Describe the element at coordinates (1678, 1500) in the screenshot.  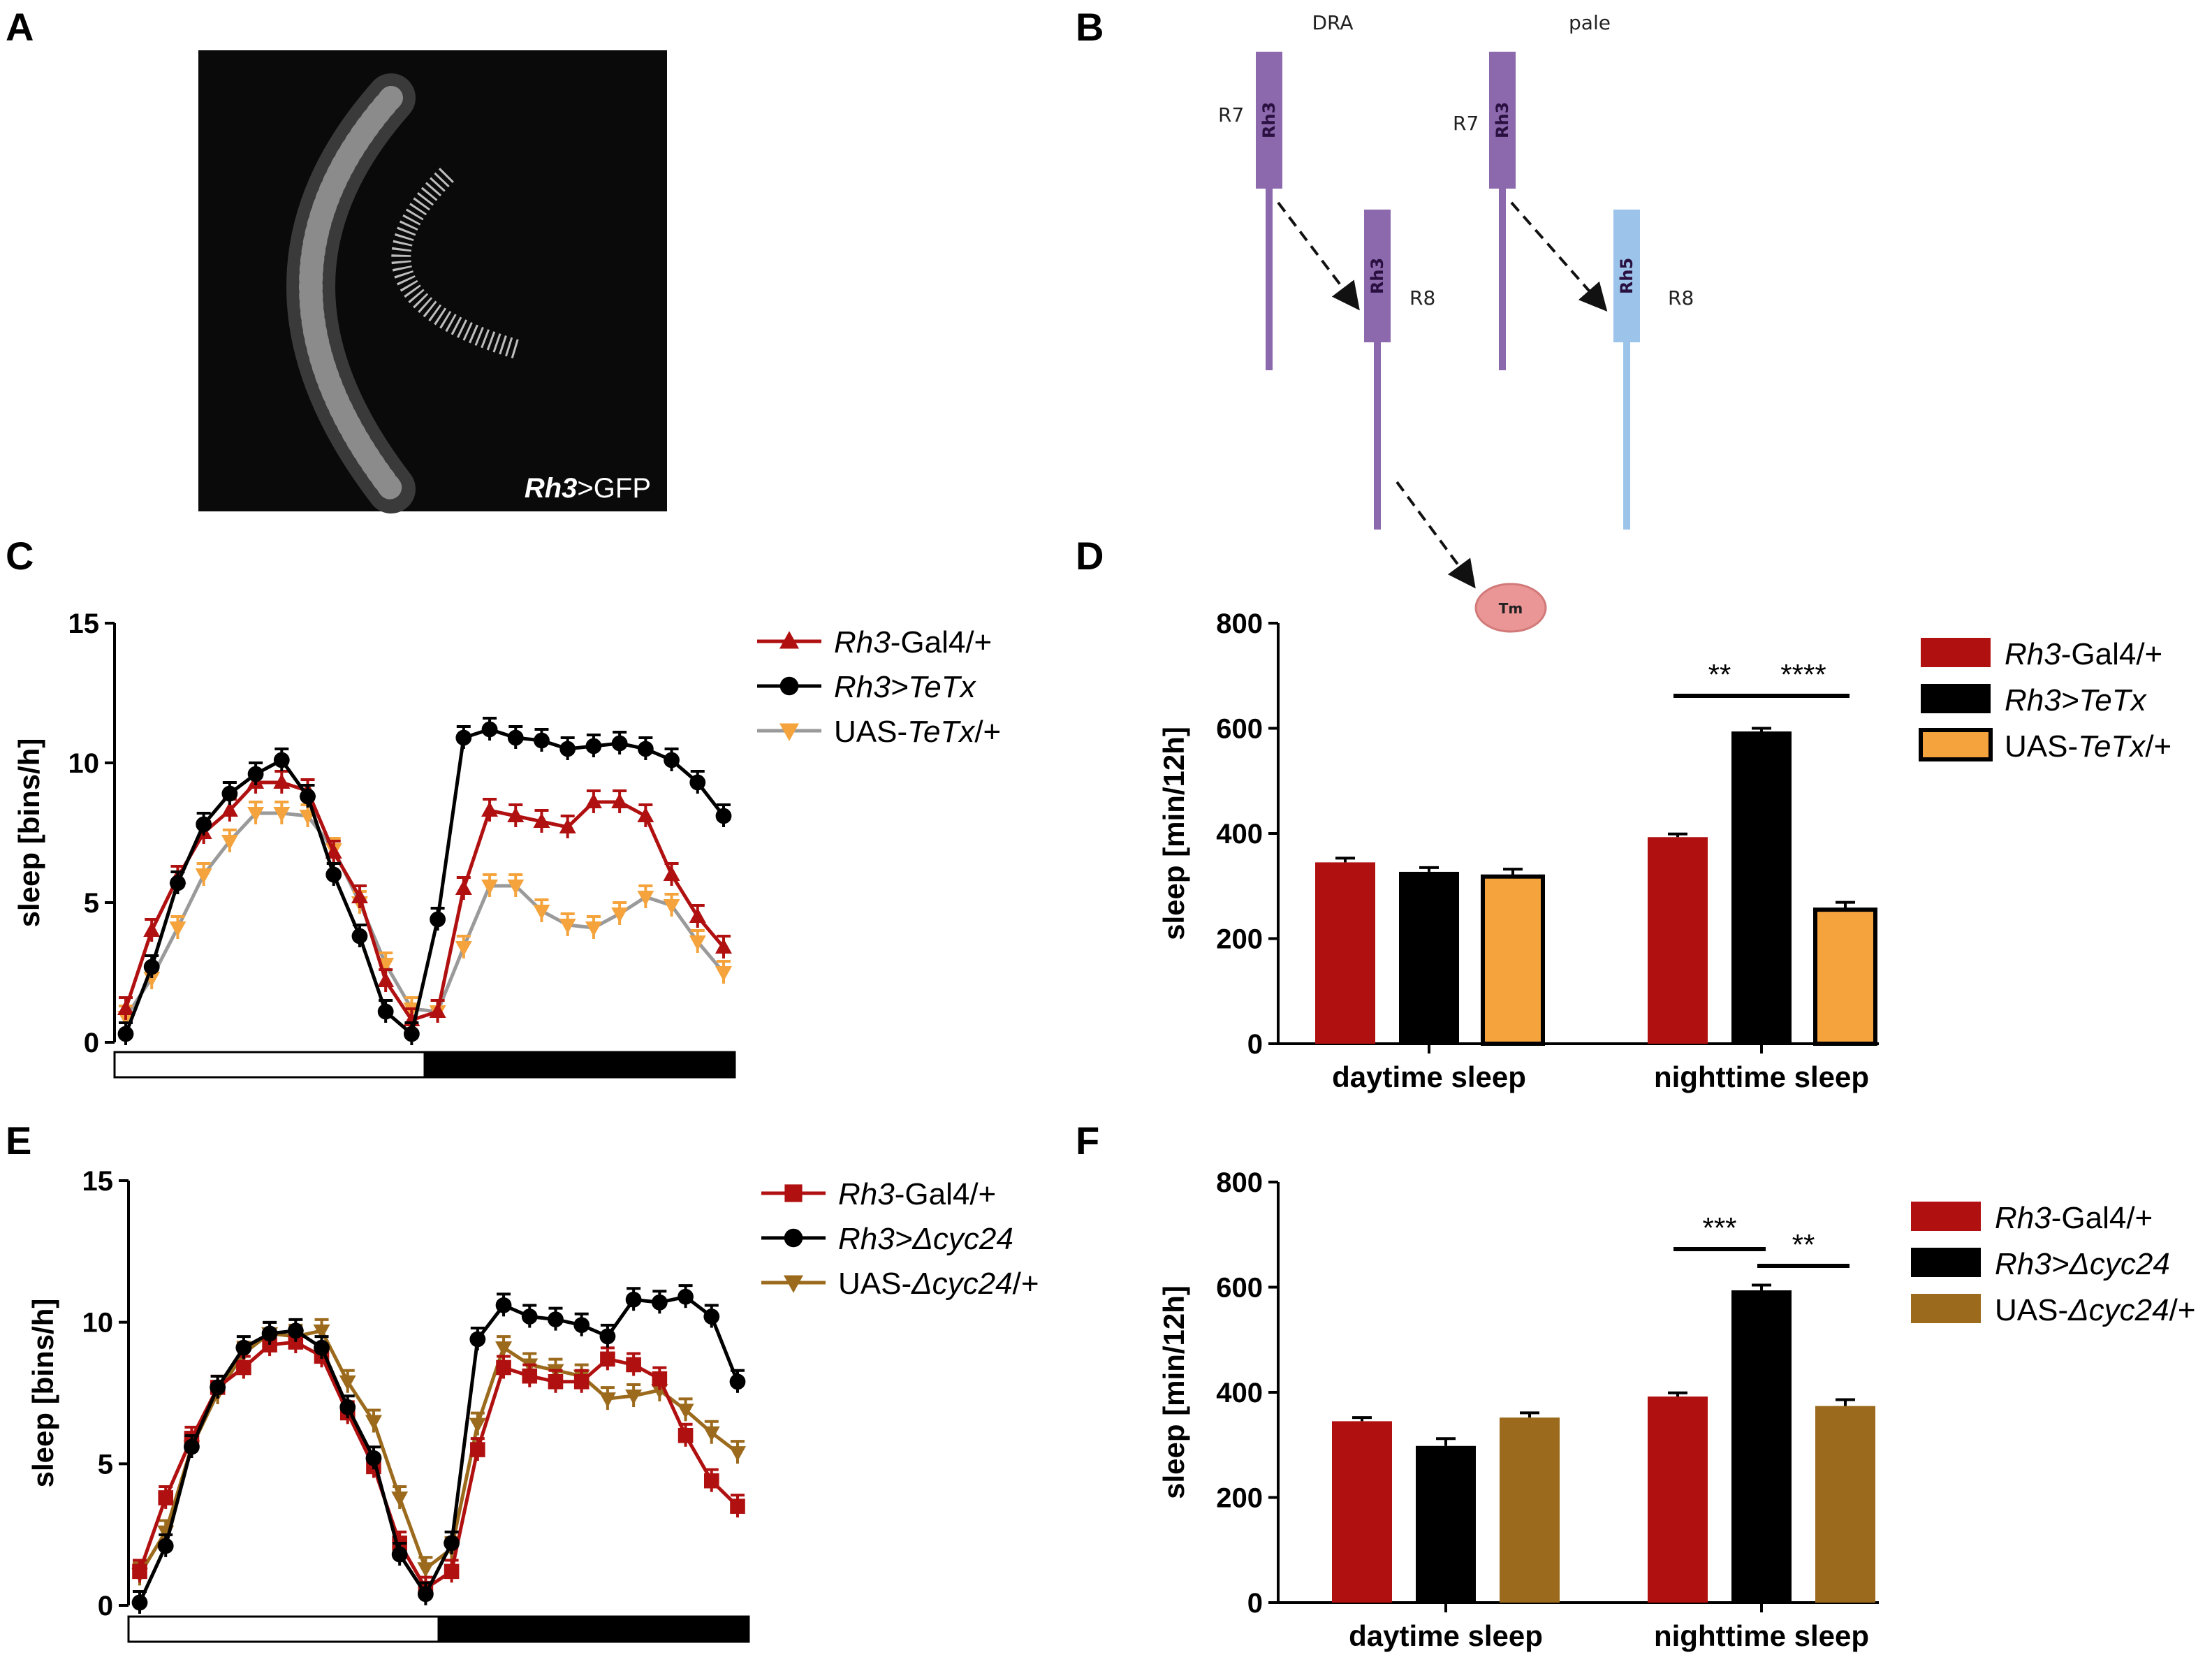
I see `bar-rh3-gal4-nighttime-sleep` at that location.